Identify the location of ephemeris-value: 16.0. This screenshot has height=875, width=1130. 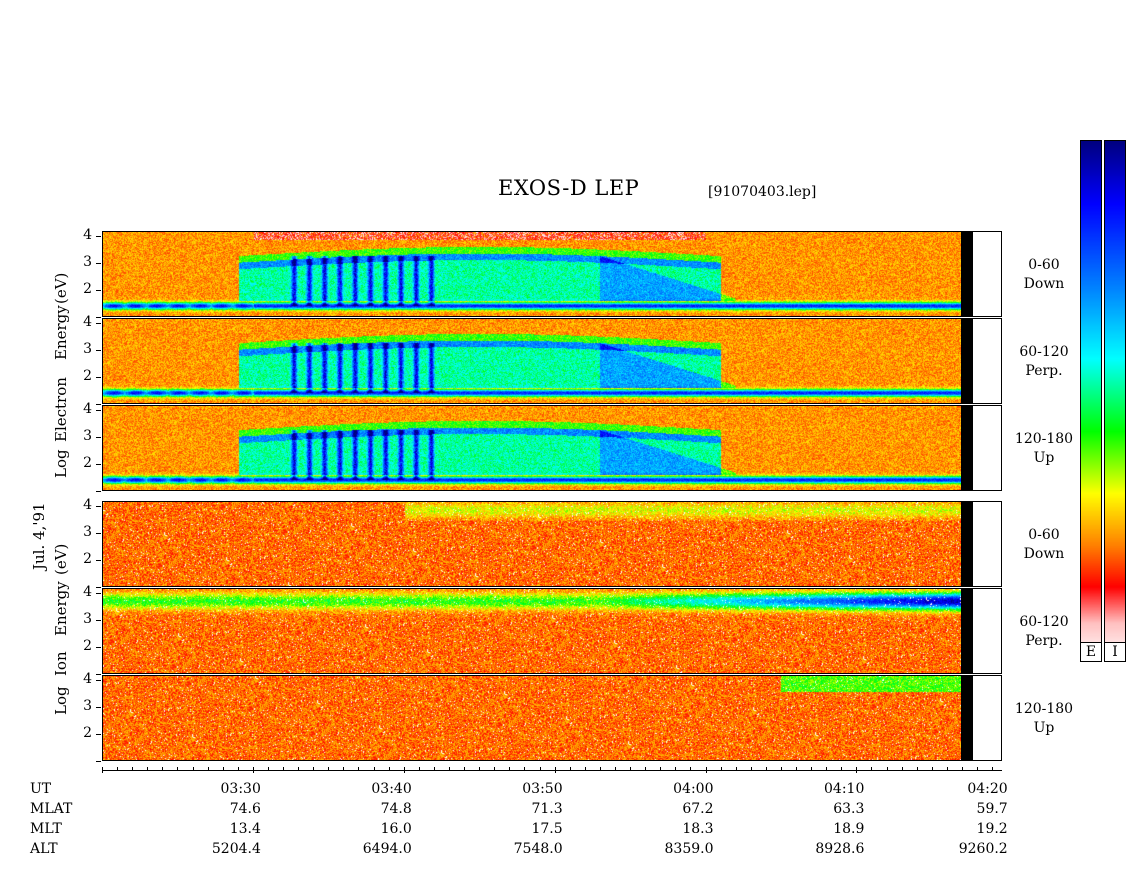
(396, 829).